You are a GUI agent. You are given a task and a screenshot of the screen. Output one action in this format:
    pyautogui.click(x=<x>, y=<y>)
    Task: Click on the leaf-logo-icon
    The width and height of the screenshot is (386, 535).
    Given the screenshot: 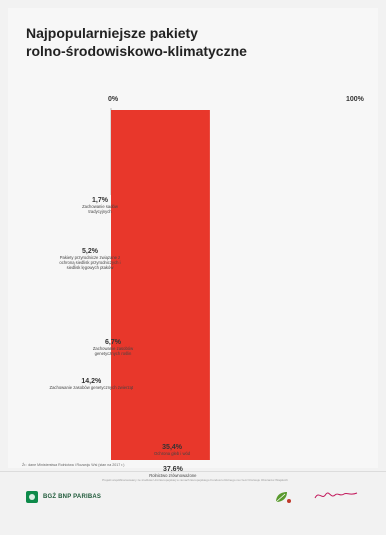 What is the action you would take?
    pyautogui.click(x=283, y=497)
    